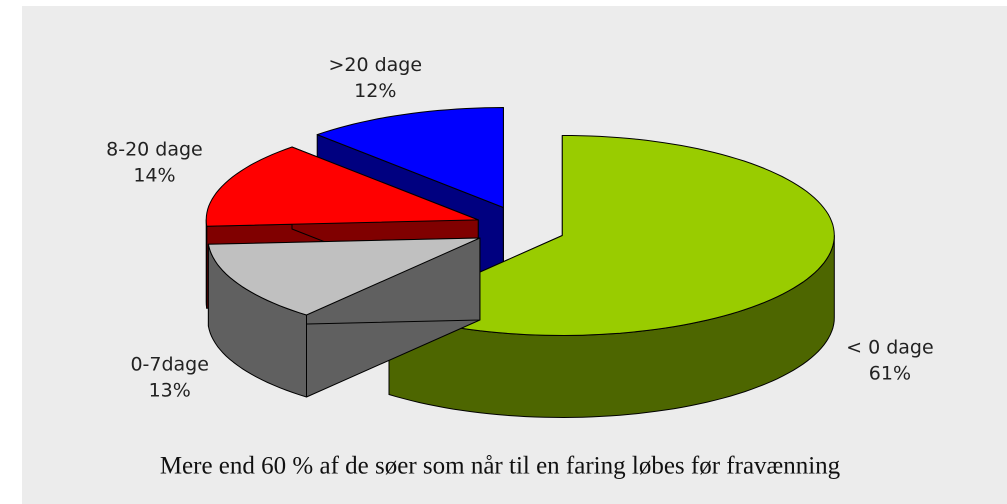 The image size is (1007, 504). What do you see at coordinates (154, 149) in the screenshot?
I see `slice-label: 8-20 dage` at bounding box center [154, 149].